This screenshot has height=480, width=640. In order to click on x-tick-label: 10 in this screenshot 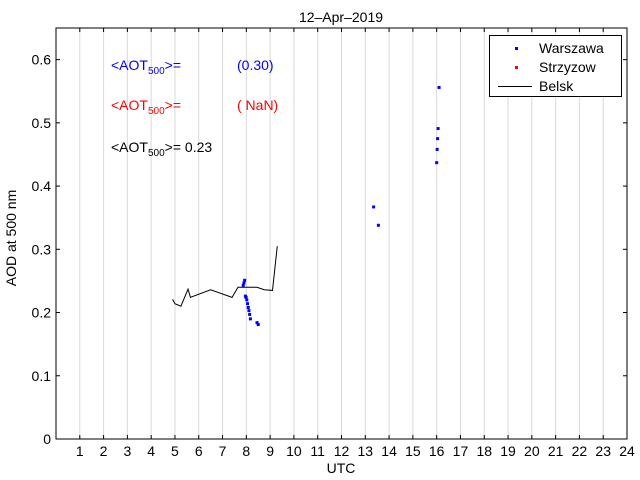, I will do `click(294, 451)`.